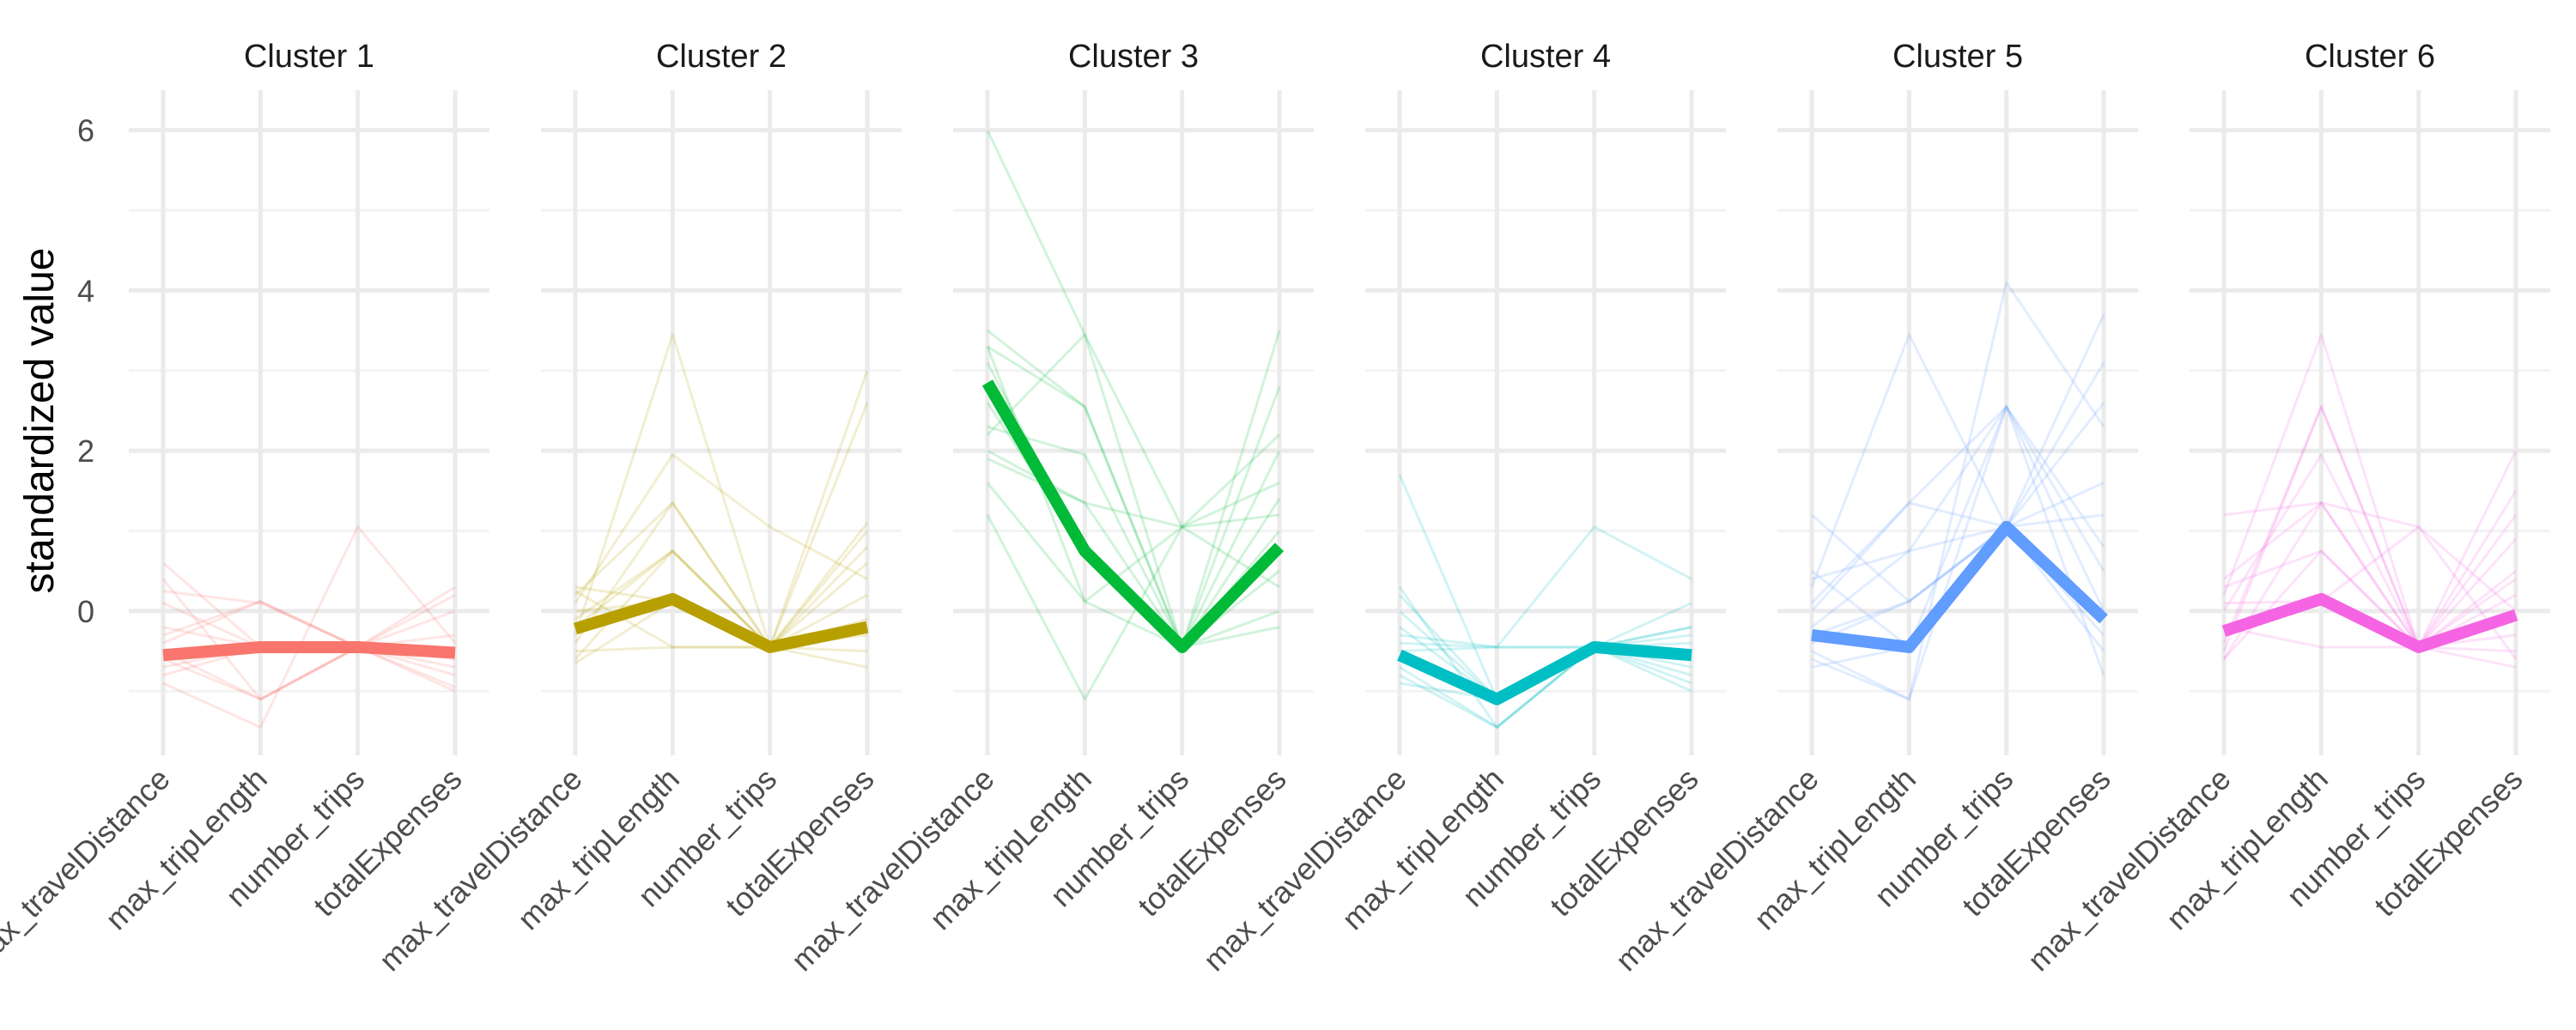 The height and width of the screenshot is (1030, 2576). Describe the element at coordinates (1958, 57) in the screenshot. I see `facet-title: Cluster 5` at that location.